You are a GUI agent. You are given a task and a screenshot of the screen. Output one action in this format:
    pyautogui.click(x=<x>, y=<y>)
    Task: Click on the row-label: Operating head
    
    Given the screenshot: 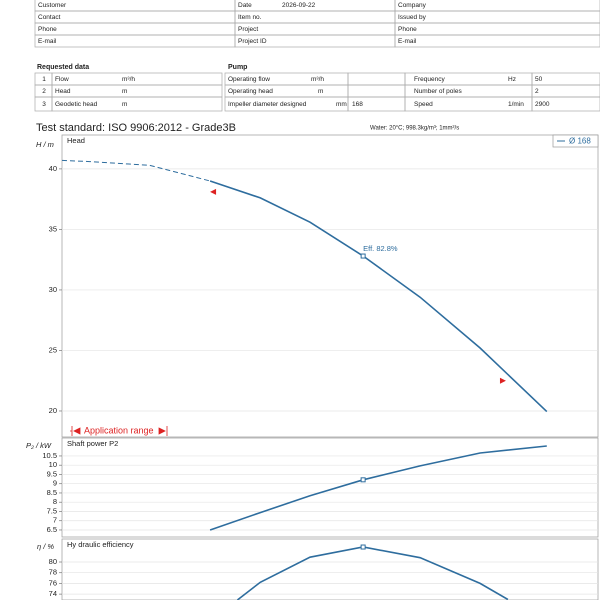 What is the action you would take?
    pyautogui.click(x=250, y=91)
    